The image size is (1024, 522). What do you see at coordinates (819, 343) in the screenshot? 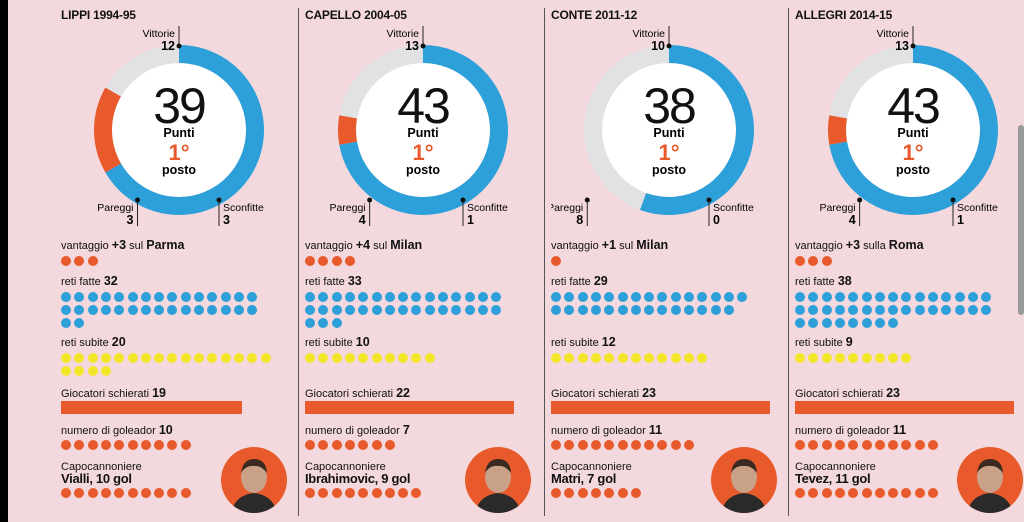
I see `goals-against-label: reti subite` at bounding box center [819, 343].